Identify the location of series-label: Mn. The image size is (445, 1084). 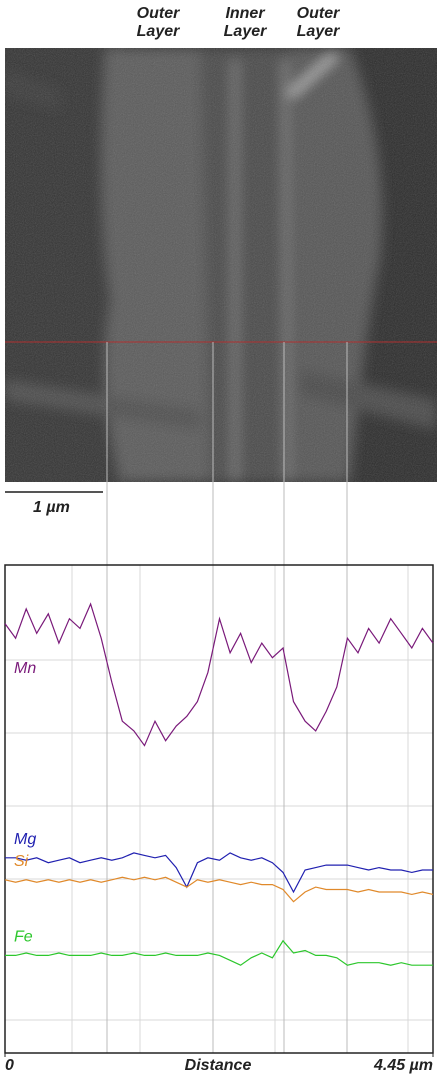
(25, 668).